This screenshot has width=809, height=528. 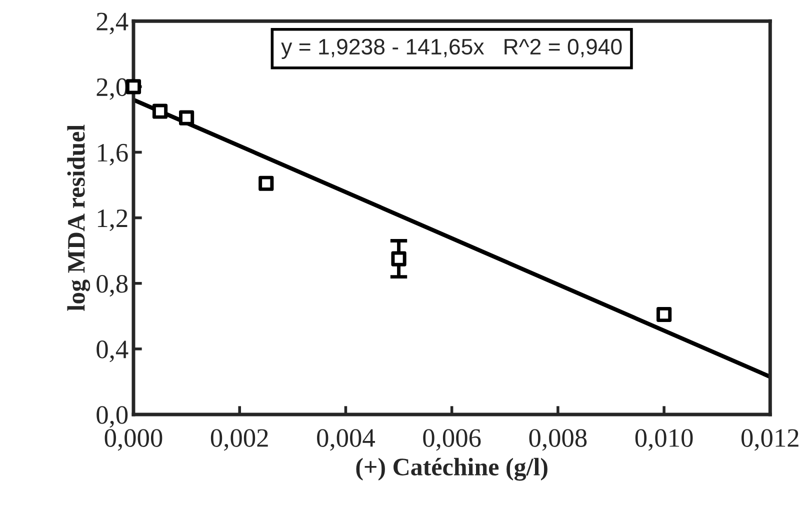 What do you see at coordinates (451, 49) in the screenshot?
I see `annotation: y = 1,9238 - 141,65x R^2 = 0,940` at bounding box center [451, 49].